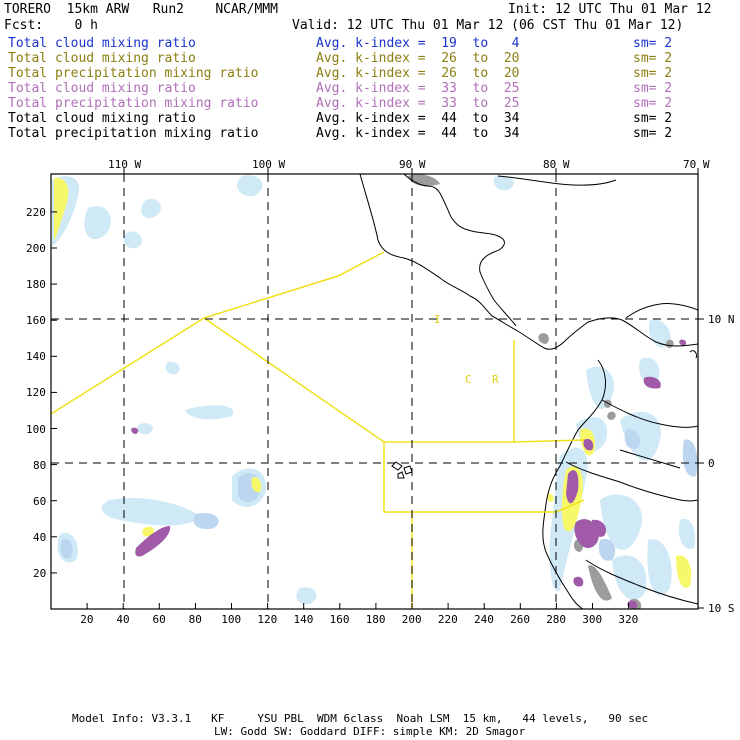 The image size is (740, 740). Describe the element at coordinates (40, 573) in the screenshot. I see `y-tick-label: 20` at that location.